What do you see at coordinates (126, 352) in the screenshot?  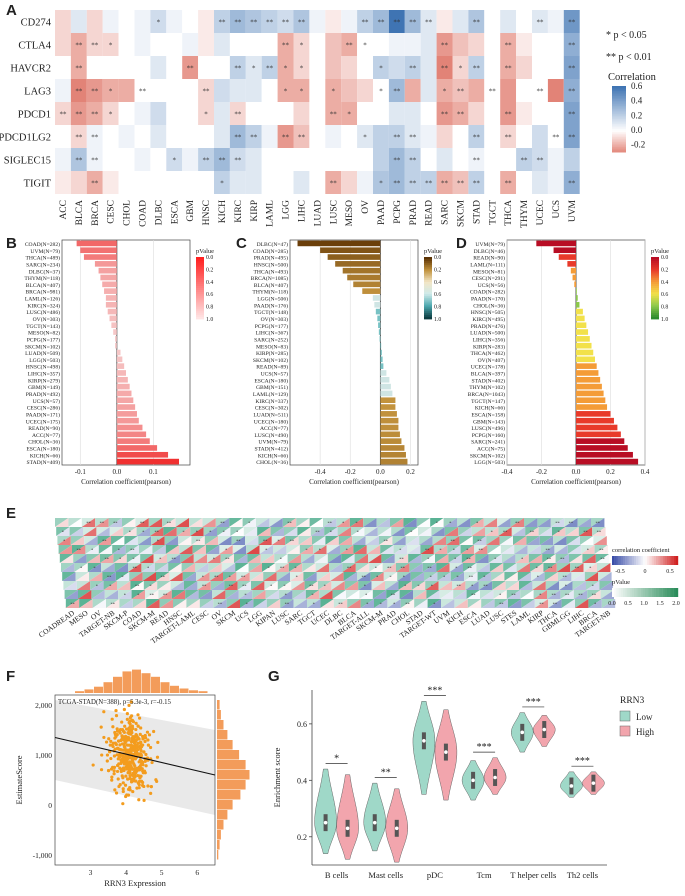 I see `plot-frame` at bounding box center [126, 352].